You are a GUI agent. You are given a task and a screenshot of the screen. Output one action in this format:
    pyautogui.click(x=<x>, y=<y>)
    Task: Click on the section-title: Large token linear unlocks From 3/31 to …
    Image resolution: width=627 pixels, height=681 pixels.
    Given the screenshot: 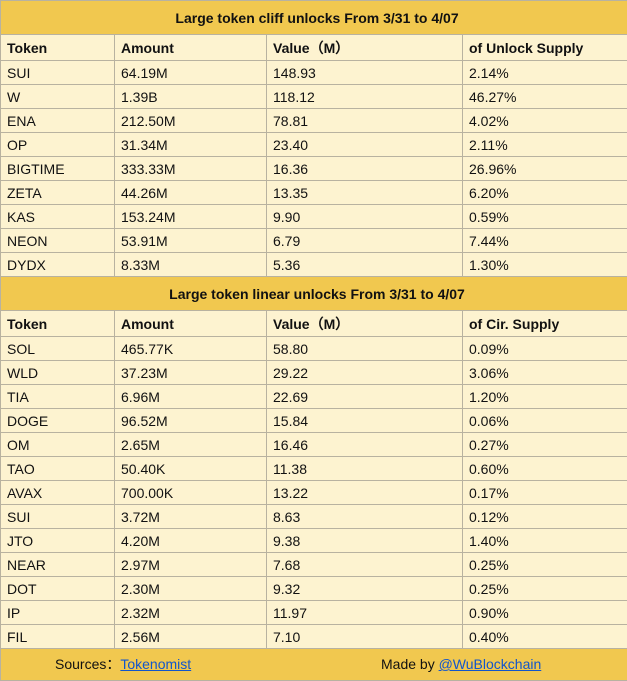 What is the action you would take?
    pyautogui.click(x=314, y=294)
    